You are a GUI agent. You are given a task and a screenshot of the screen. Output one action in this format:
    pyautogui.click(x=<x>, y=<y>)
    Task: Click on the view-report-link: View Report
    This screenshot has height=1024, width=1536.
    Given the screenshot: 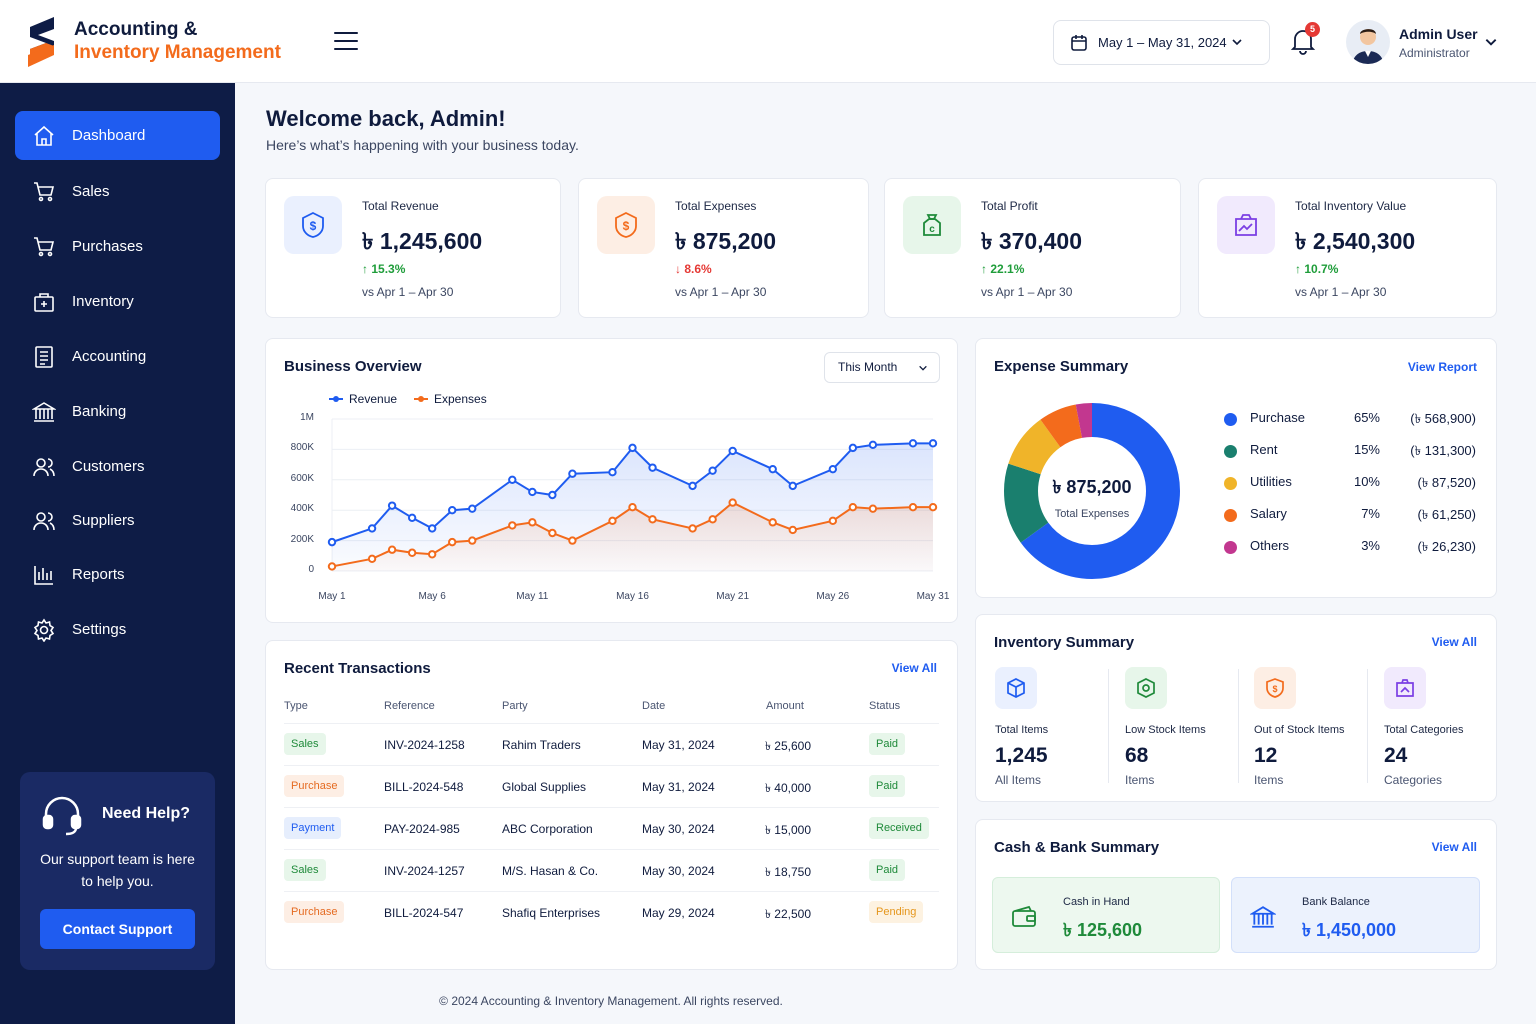 What is the action you would take?
    pyautogui.click(x=1442, y=367)
    